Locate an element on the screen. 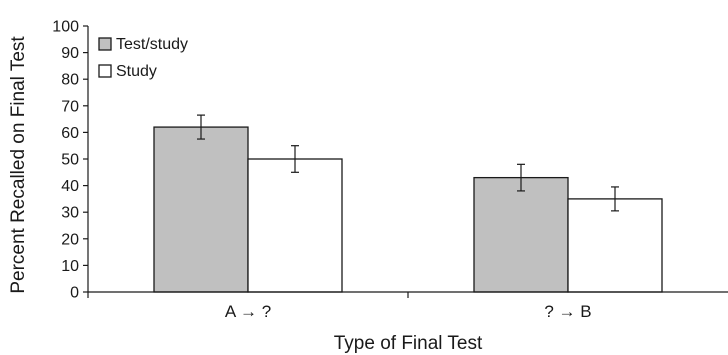  y-axis-title: Percent Recalled on Final Test is located at coordinates (18, 165).